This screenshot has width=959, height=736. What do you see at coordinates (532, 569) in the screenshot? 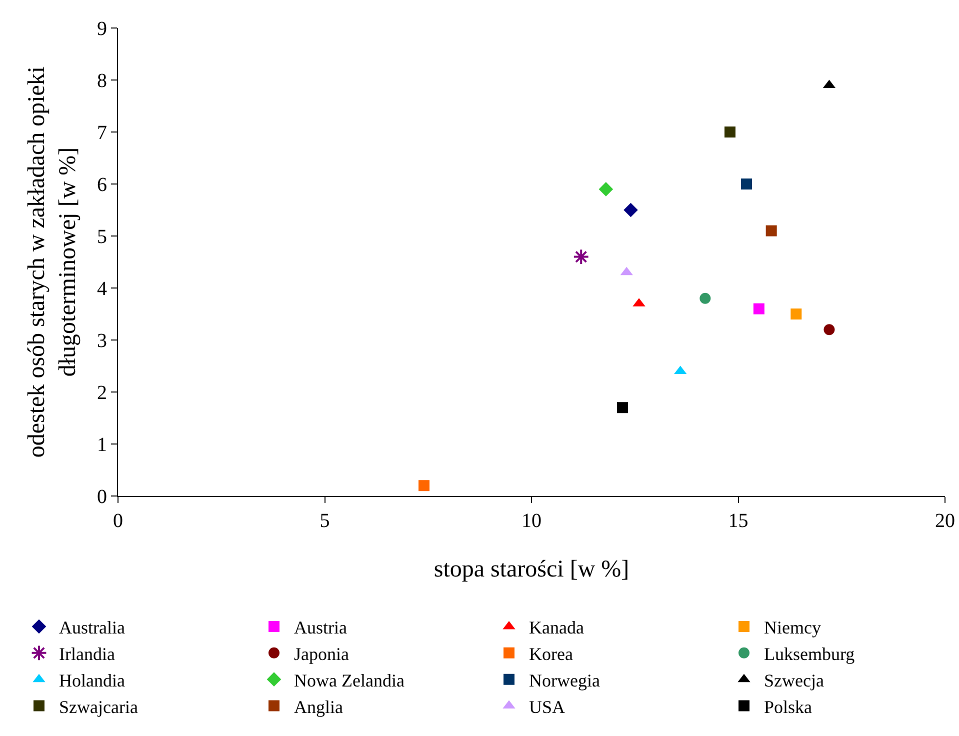
I see `x-axis-title: stopa starości [w %]` at bounding box center [532, 569].